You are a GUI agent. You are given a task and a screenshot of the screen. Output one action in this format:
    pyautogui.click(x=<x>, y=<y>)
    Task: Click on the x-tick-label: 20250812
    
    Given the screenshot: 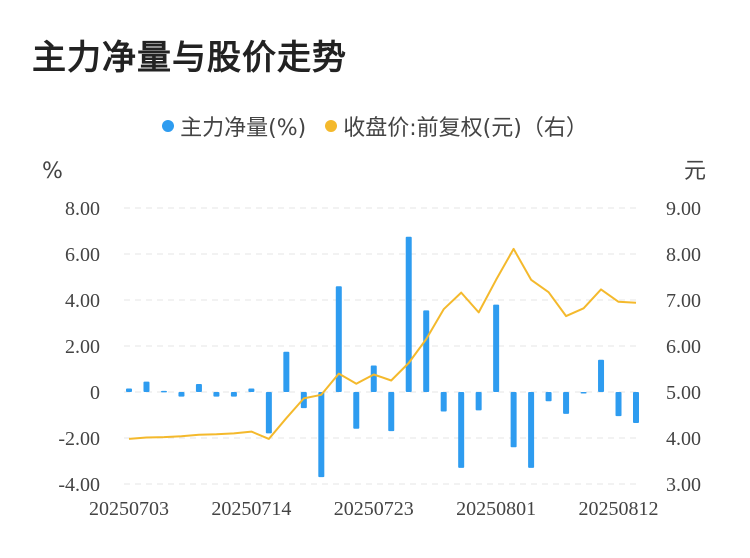 What is the action you would take?
    pyautogui.click(x=619, y=509)
    